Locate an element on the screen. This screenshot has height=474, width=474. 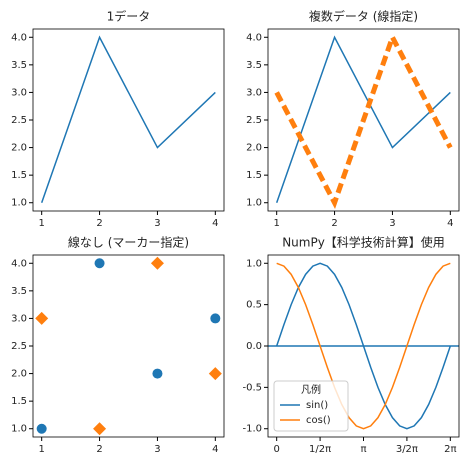
legend-box is located at coordinates (311, 406).